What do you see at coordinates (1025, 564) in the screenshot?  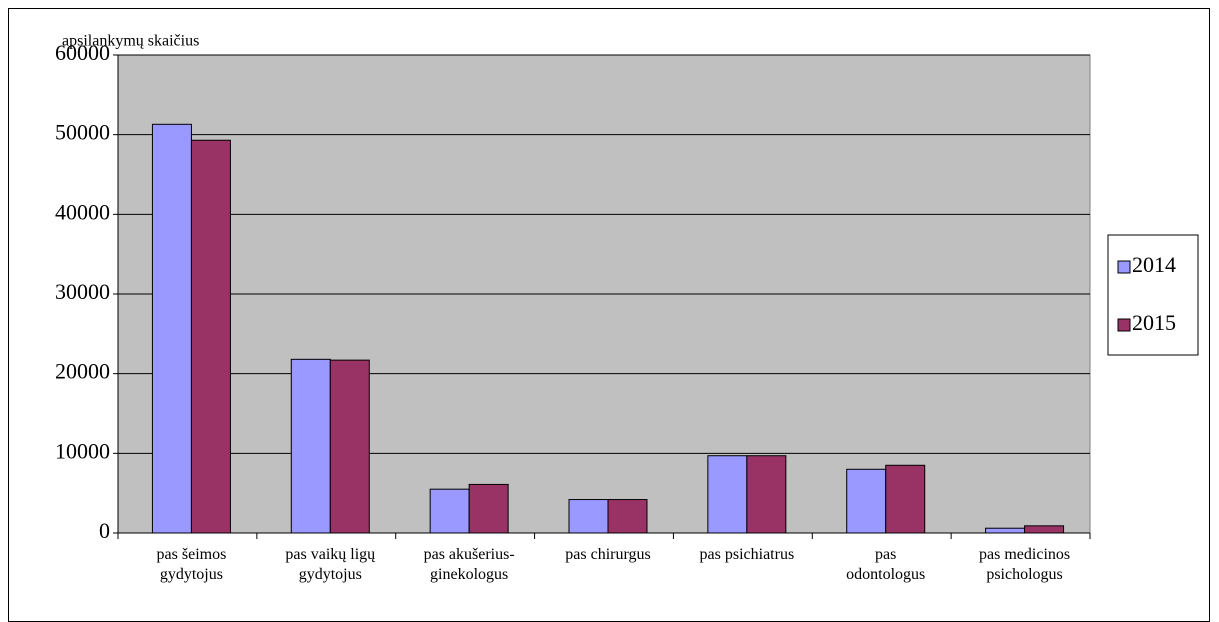 I see `x-tick-label: pas medicinos psichologus` at bounding box center [1025, 564].